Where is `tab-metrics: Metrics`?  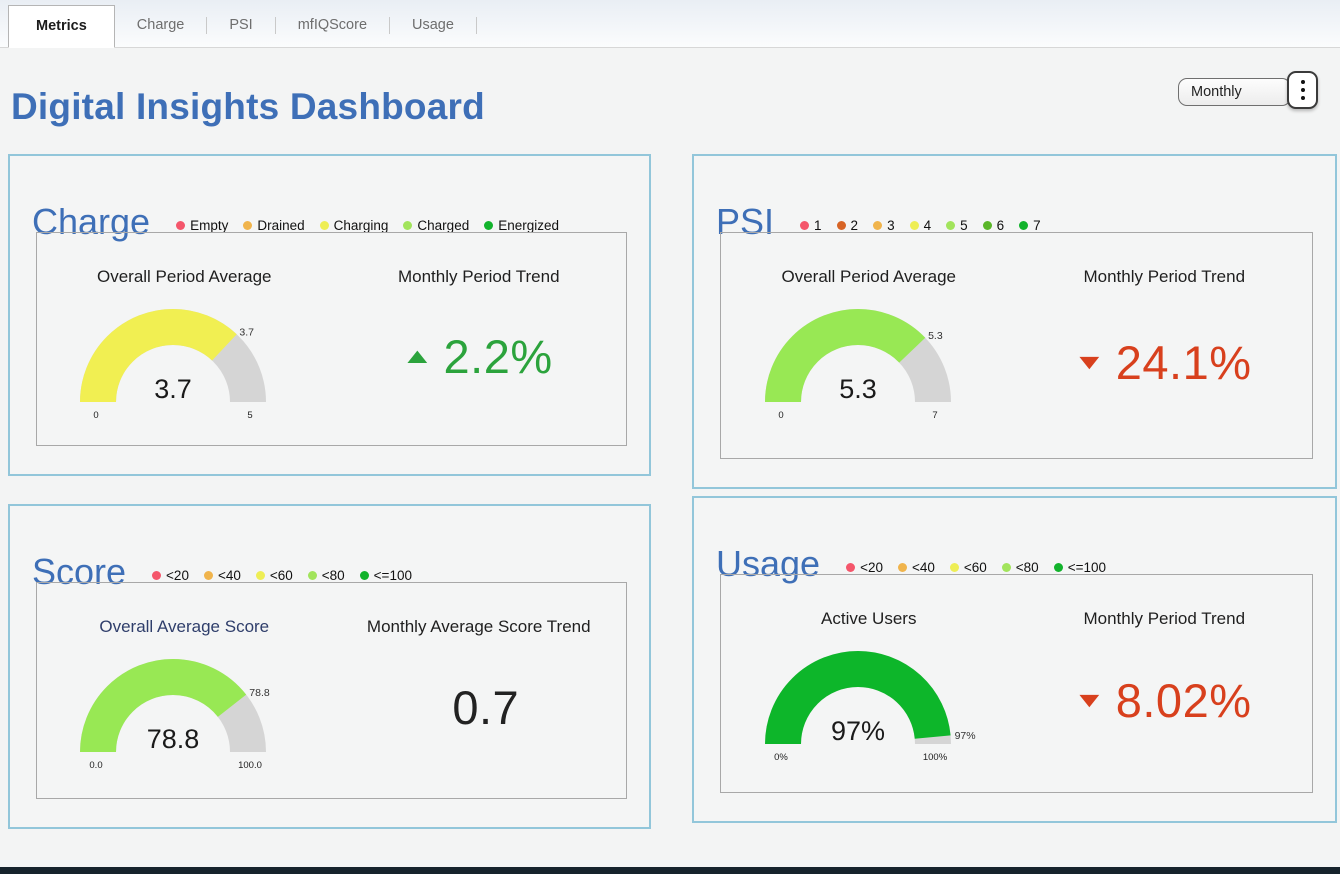 tab-metrics: Metrics is located at coordinates (61, 26).